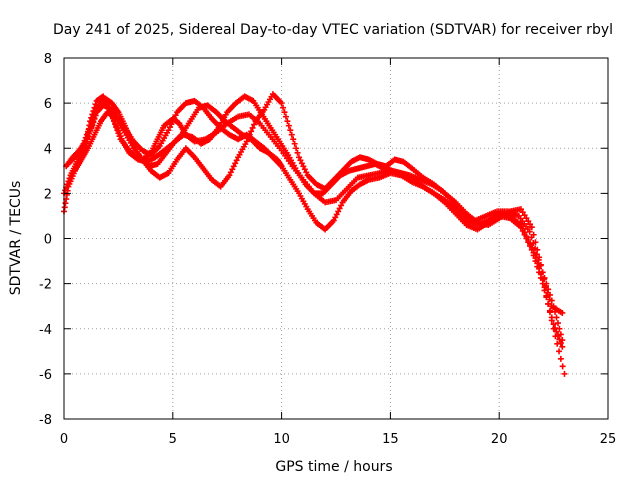  I want to click on x-tick-label: 25, so click(608, 439).